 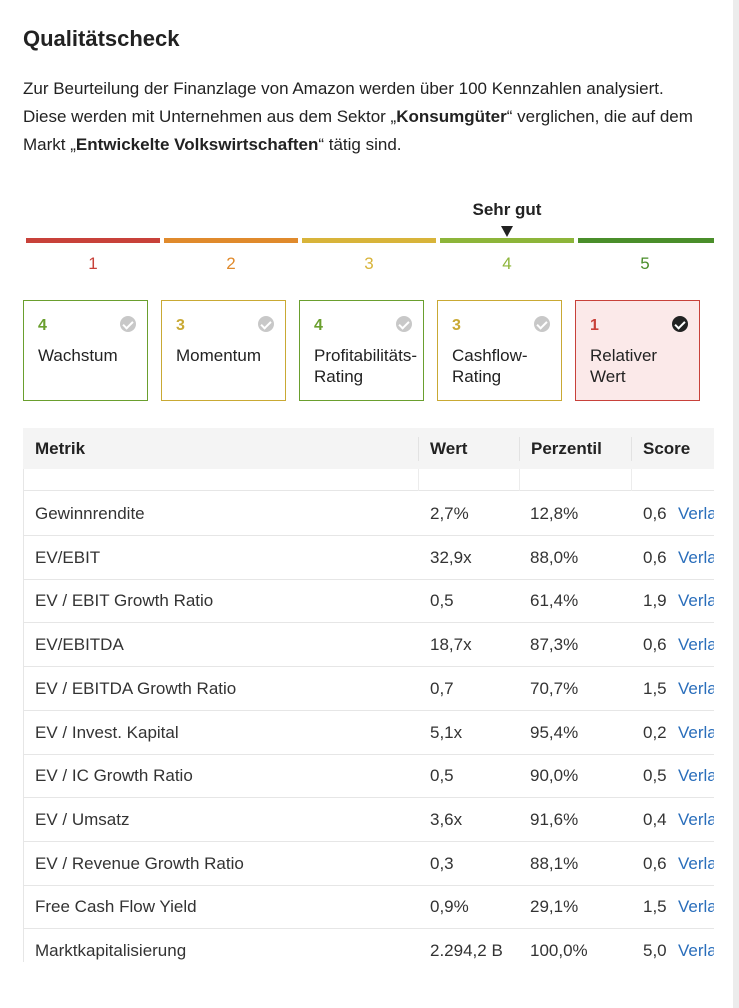 I want to click on metric-cell: EV/EBITDA, so click(x=79, y=645).